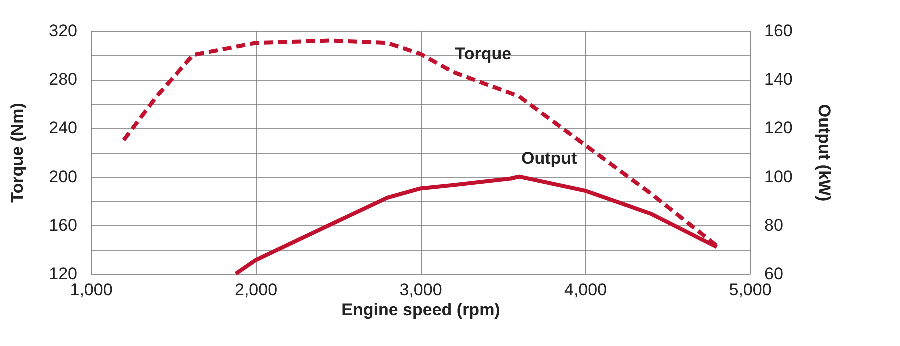  Describe the element at coordinates (750, 290) in the screenshot. I see `x-tick-label: 5,000` at that location.